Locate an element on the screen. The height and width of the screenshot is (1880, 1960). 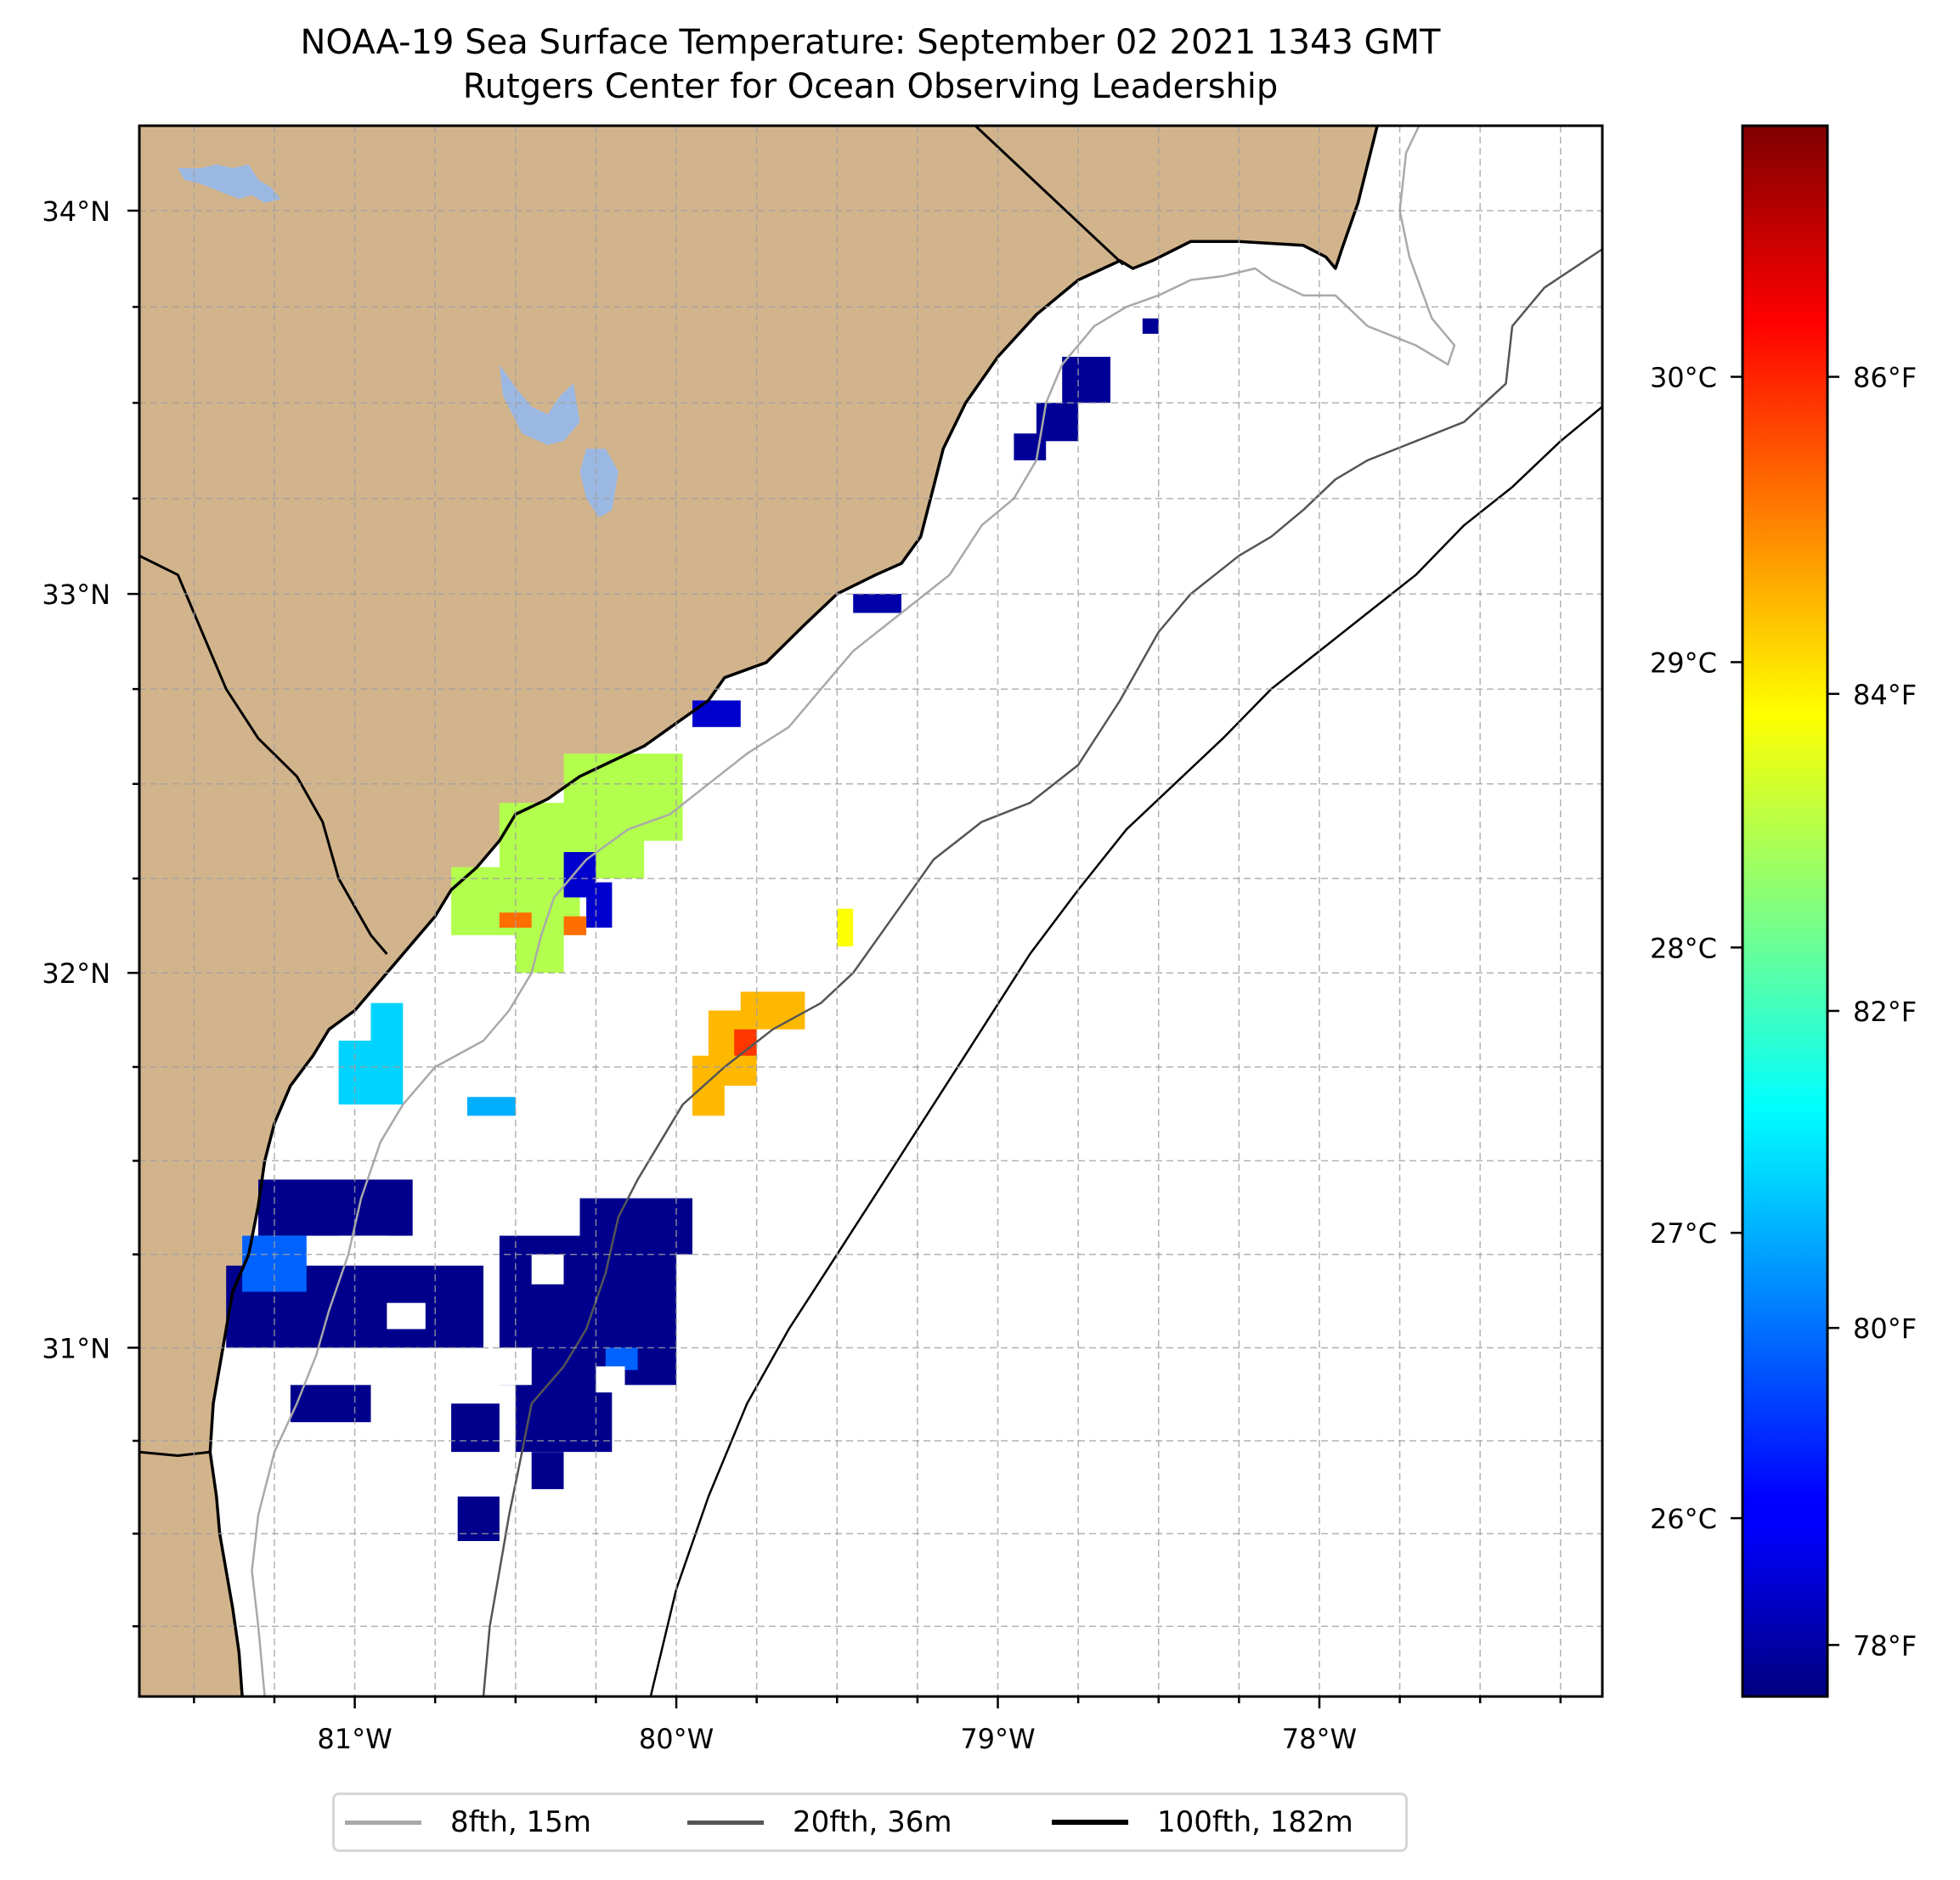
colorbar-label-f: 78°F is located at coordinates (1885, 1645).